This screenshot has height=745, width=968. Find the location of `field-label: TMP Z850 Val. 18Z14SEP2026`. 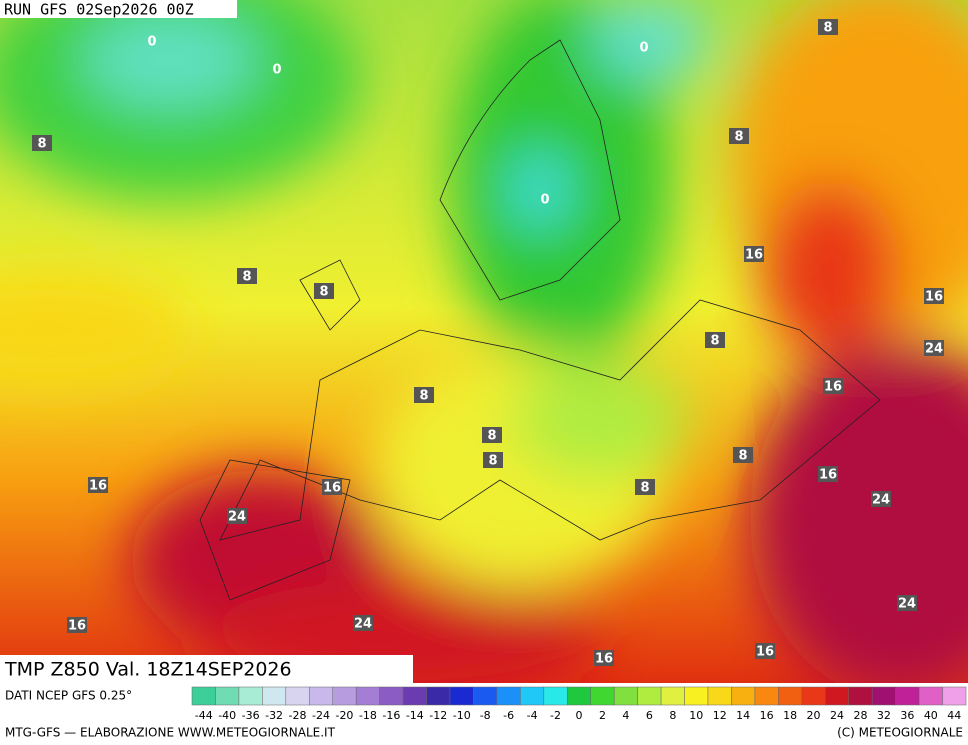

field-label: TMP Z850 Val. 18Z14SEP2026 is located at coordinates (148, 670).